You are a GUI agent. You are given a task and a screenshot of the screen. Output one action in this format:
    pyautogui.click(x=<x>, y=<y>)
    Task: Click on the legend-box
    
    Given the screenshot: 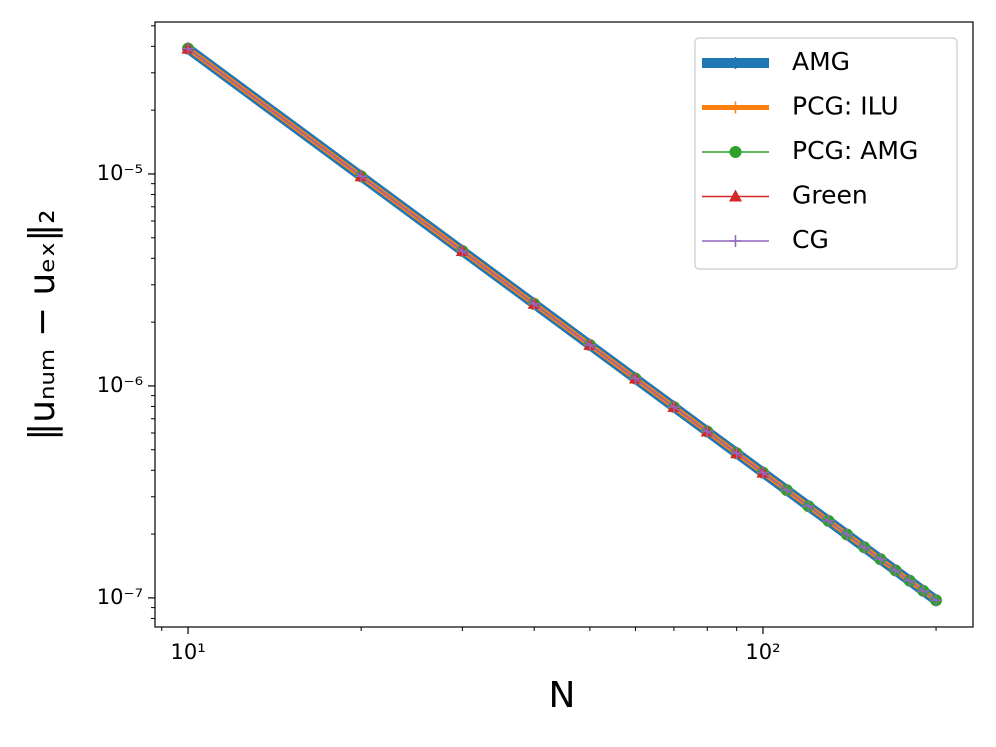 What is the action you would take?
    pyautogui.click(x=826, y=153)
    